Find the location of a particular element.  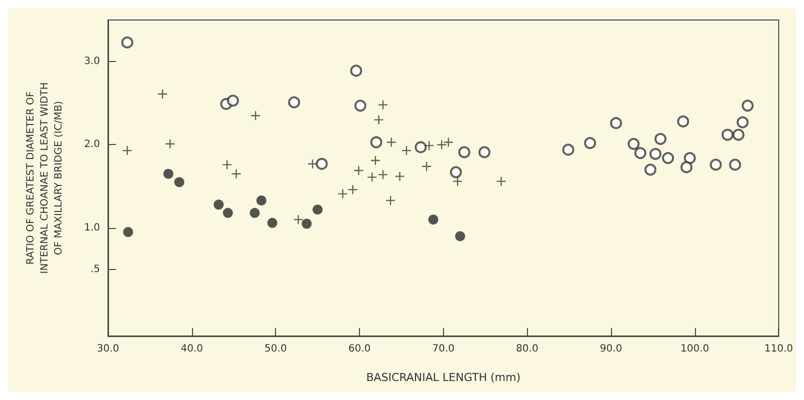

x-tick-label: 100.0 is located at coordinates (695, 349).